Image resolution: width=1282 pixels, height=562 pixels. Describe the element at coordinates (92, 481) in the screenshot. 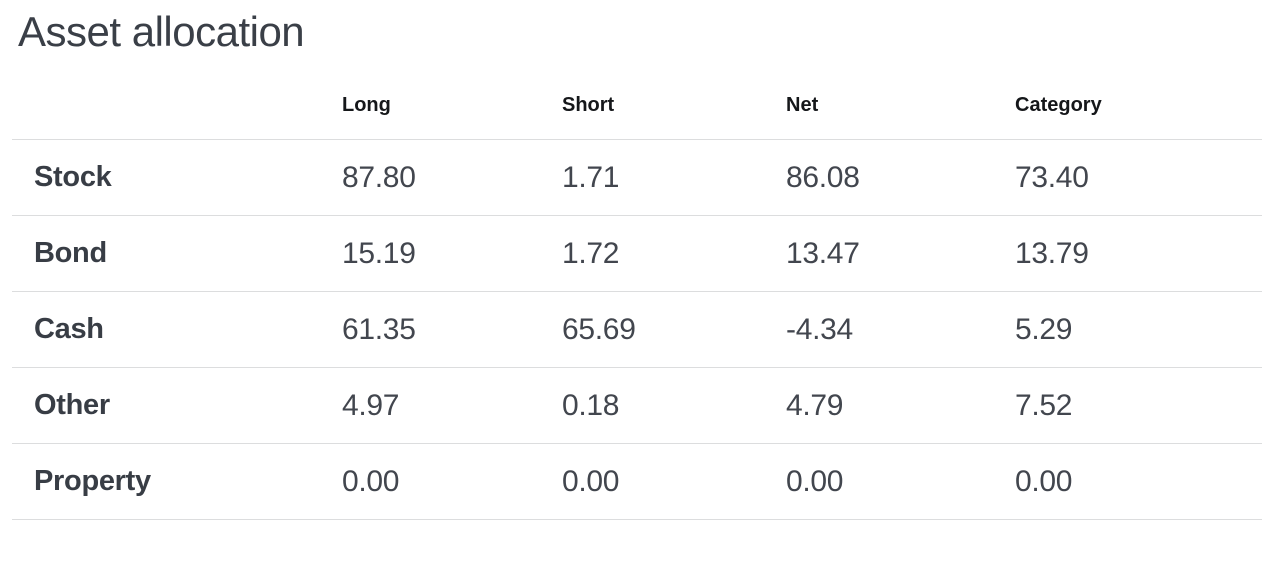

I see `row-label: Property` at that location.